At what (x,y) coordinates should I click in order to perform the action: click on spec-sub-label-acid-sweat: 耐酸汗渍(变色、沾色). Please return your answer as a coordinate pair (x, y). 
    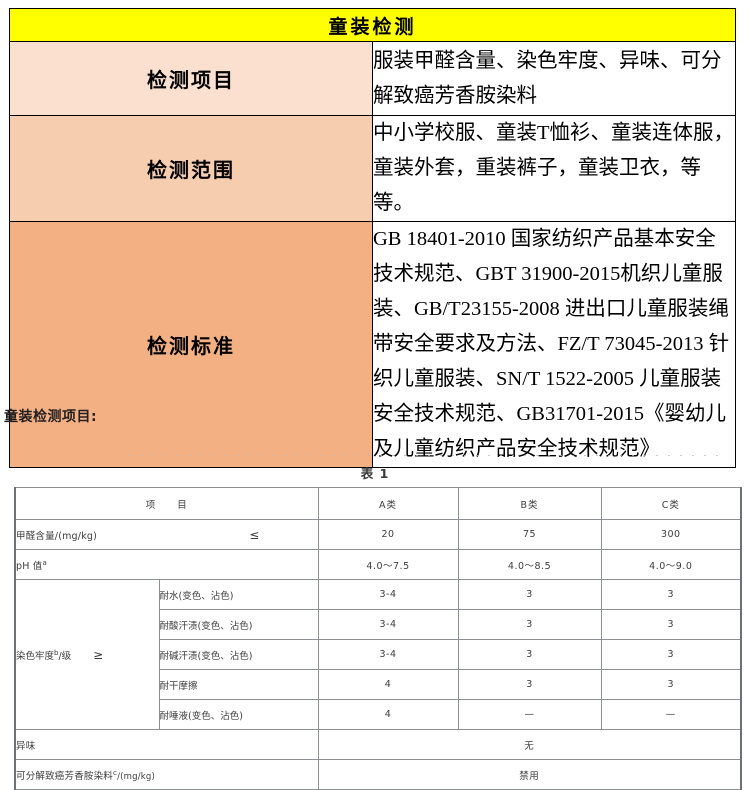
    Looking at the image, I should click on (238, 624).